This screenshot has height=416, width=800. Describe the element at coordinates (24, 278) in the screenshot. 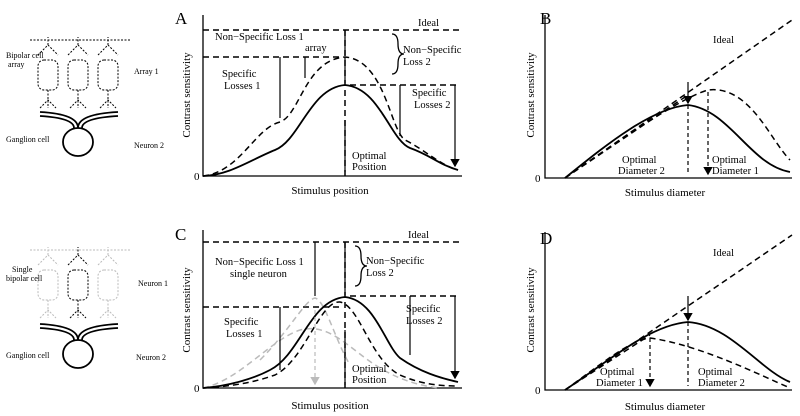

I see `schematic-label: bipolar cell` at that location.